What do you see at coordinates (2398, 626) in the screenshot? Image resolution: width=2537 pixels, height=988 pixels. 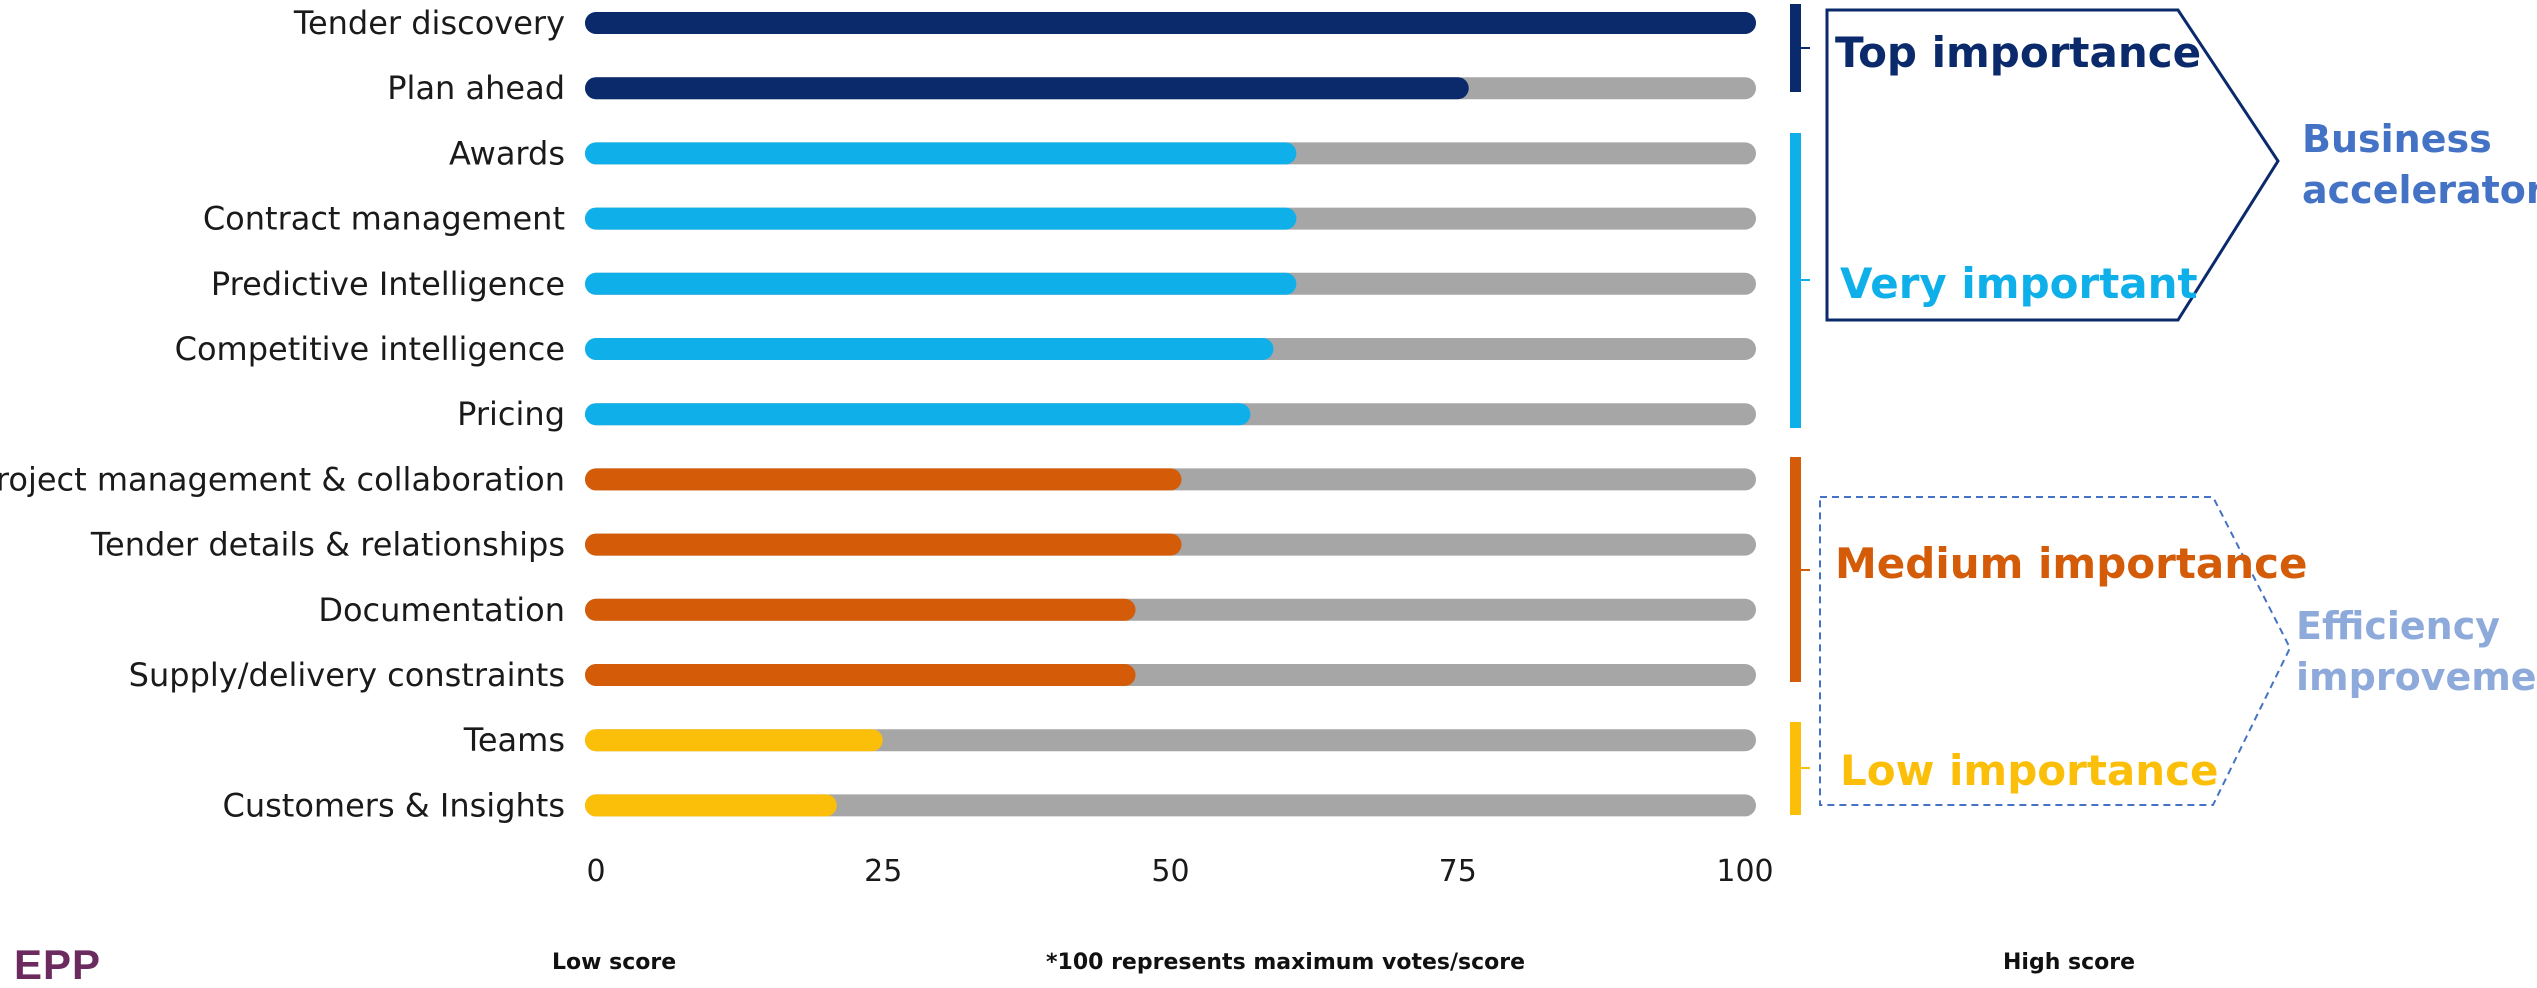 I see `efficiency-label-line1: Efficiency` at bounding box center [2398, 626].